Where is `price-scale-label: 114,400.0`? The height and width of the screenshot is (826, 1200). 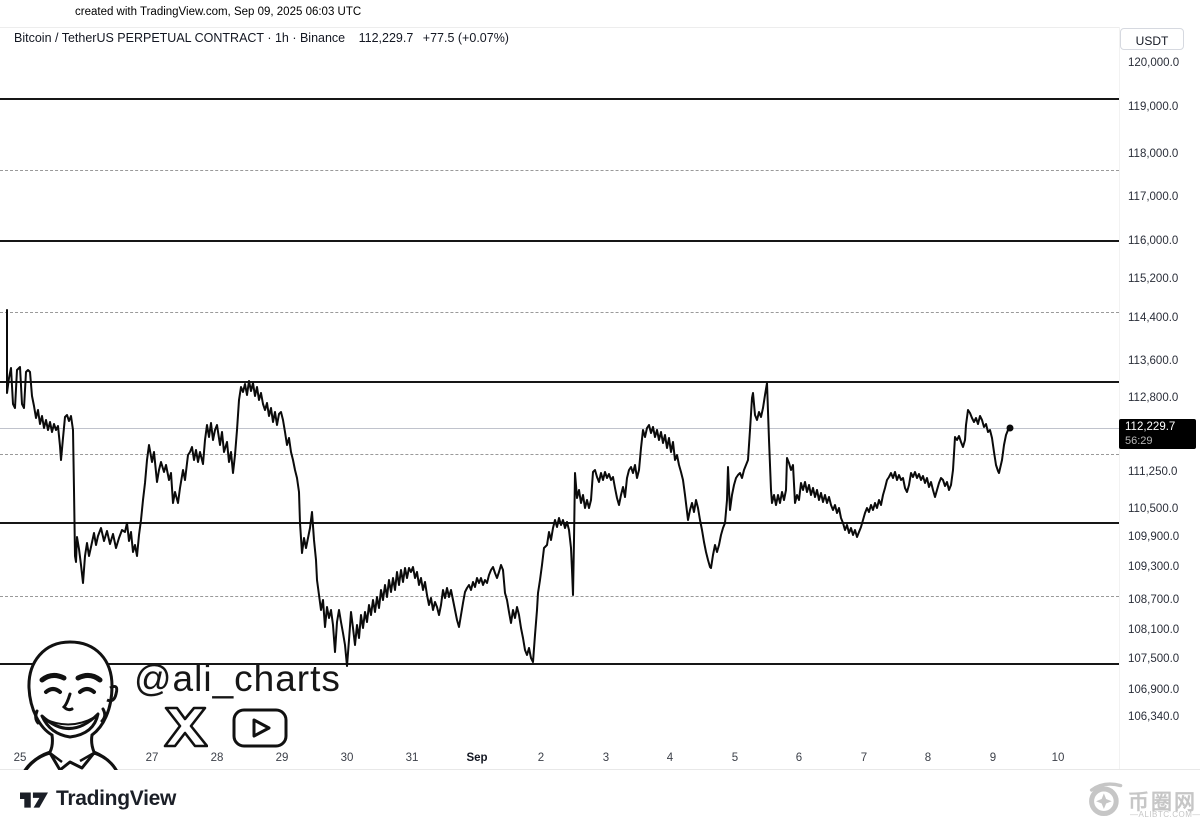 price-scale-label: 114,400.0 is located at coordinates (1153, 318).